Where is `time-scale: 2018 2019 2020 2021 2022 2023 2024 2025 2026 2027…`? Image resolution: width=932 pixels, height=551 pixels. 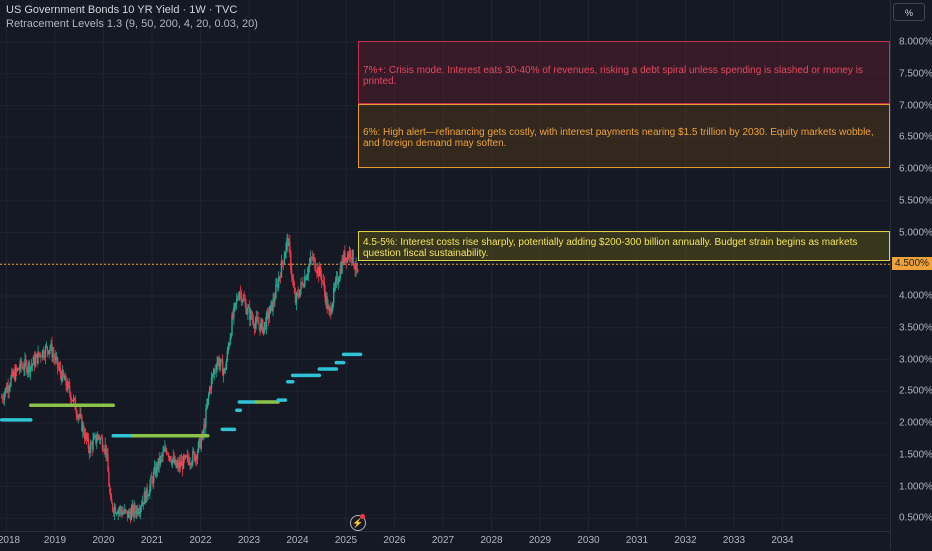
time-scale: 2018 2019 2020 2021 2022 2023 2024 2025 2026 2027… is located at coordinates (445, 541).